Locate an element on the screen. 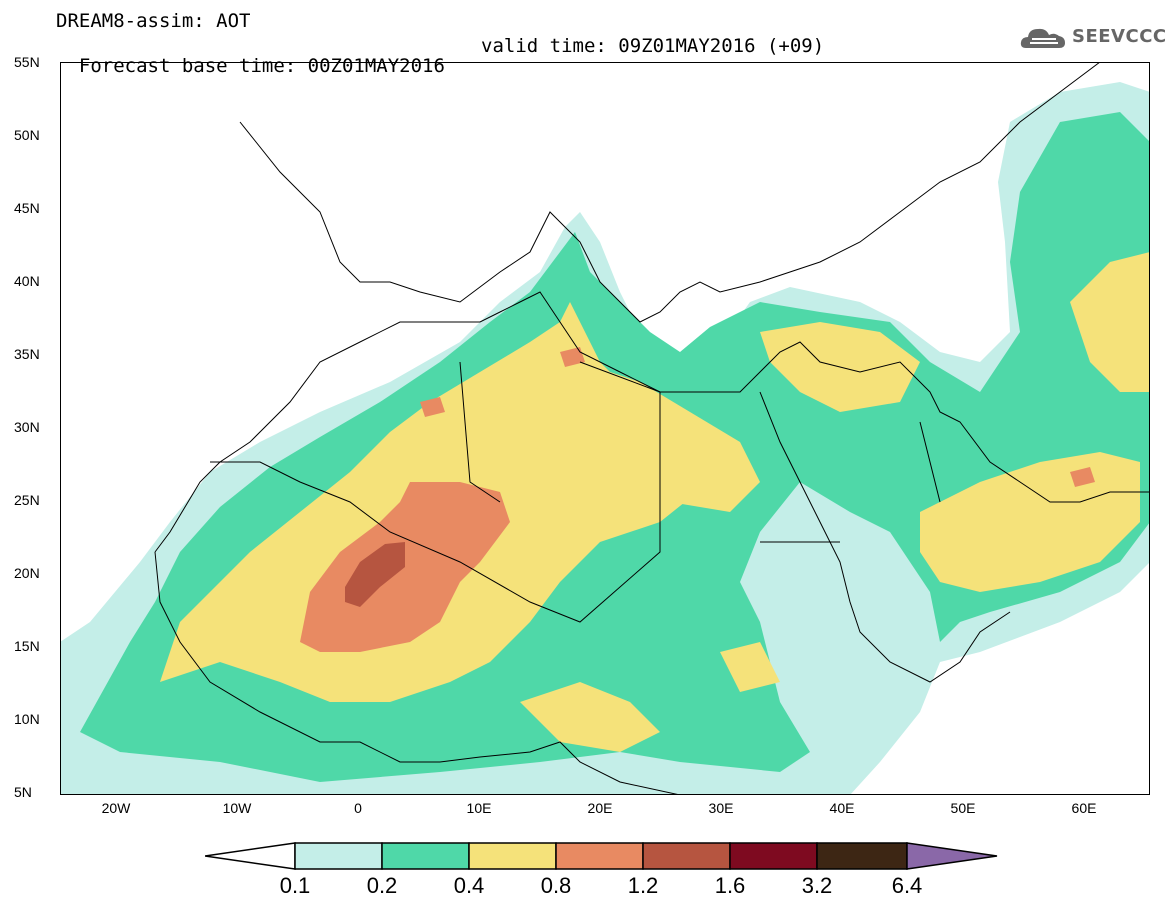  base-time: Forecast base time: 00Z01MAY2016 is located at coordinates (261, 66).